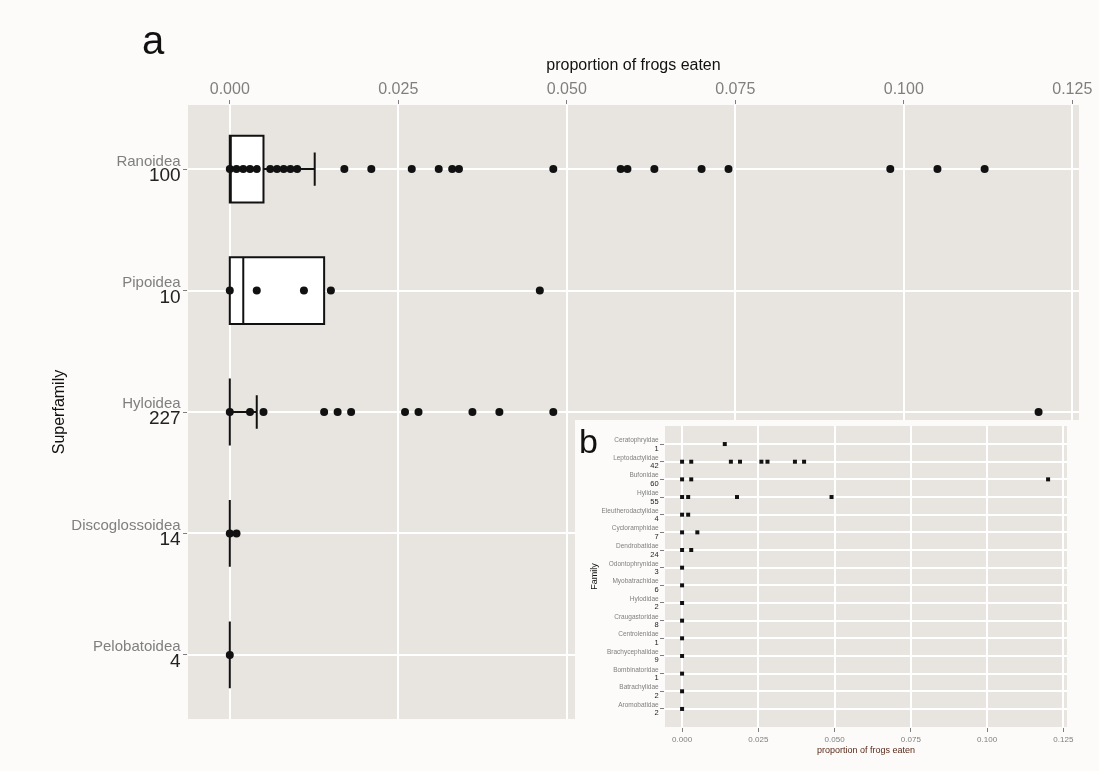 The height and width of the screenshot is (771, 1099). Describe the element at coordinates (149, 168) in the screenshot. I see `y-tick-label: Ranoidea 100` at that location.